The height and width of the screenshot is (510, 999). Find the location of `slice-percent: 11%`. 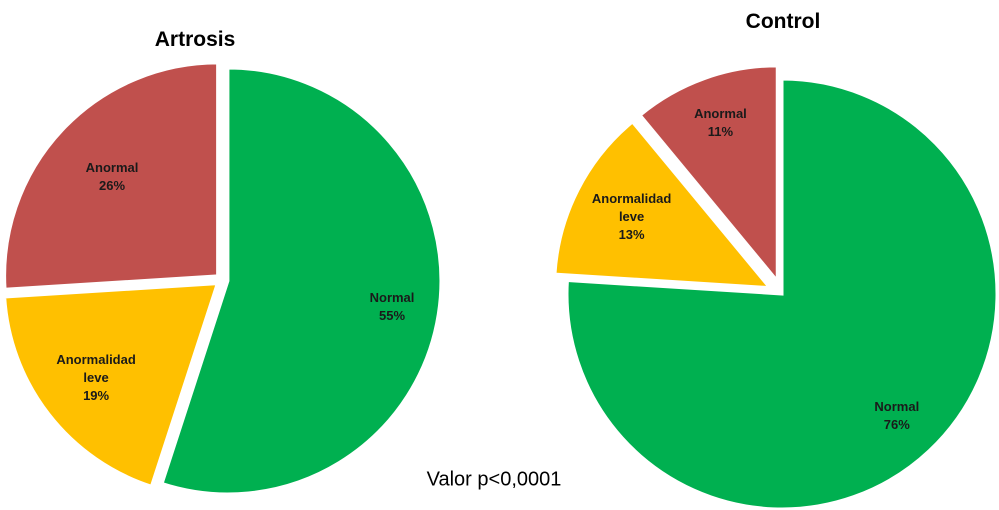

slice-percent: 11% is located at coordinates (720, 132).